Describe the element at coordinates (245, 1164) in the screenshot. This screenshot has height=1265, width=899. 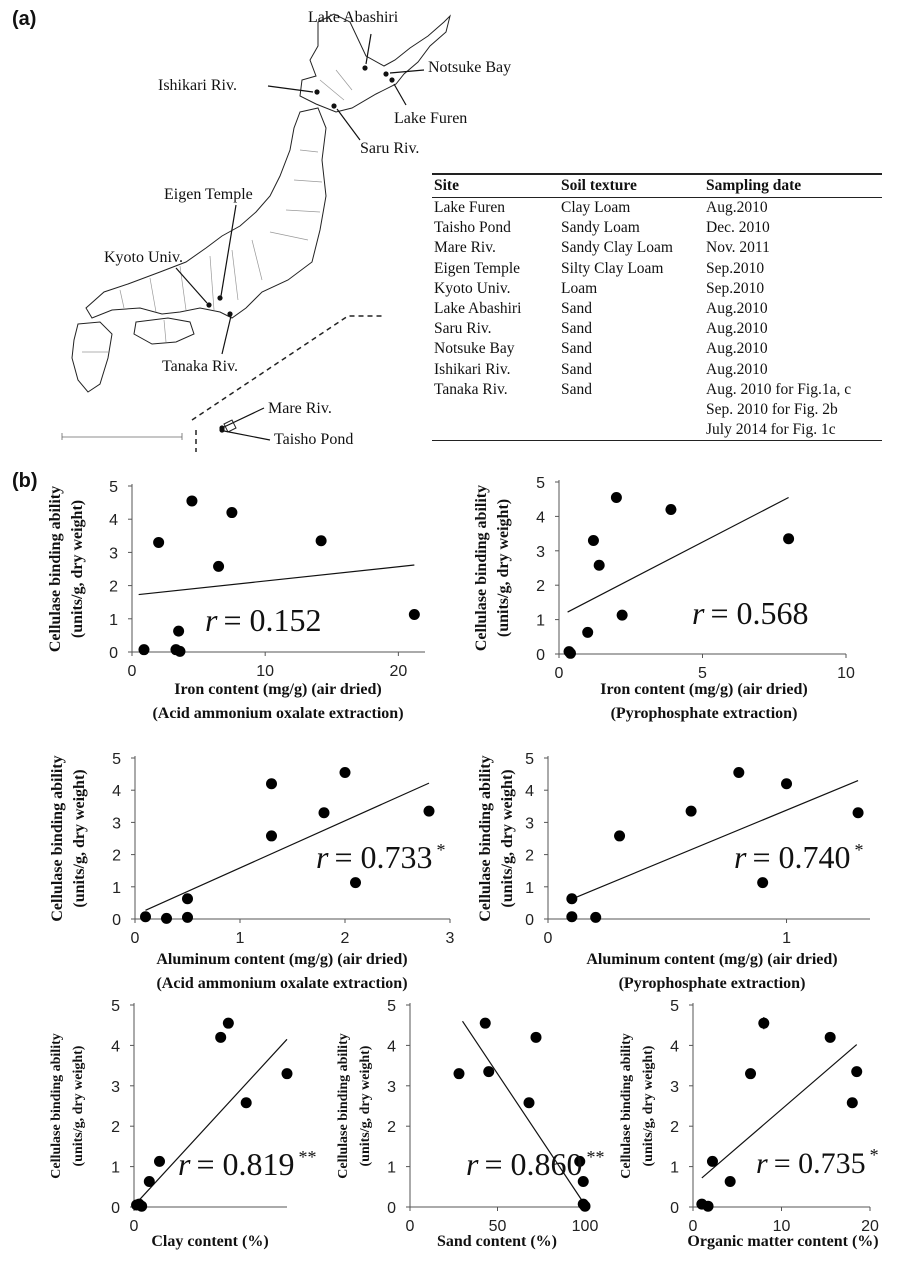
I see `r-value: = 0.819` at that location.